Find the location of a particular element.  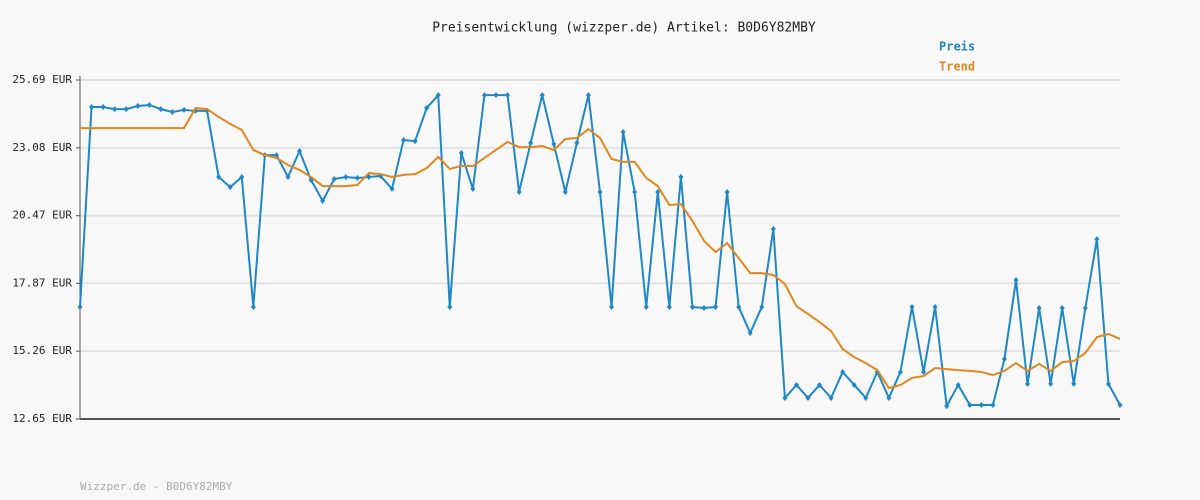

y-tick-label: 15.26 EUR is located at coordinates (42, 350).